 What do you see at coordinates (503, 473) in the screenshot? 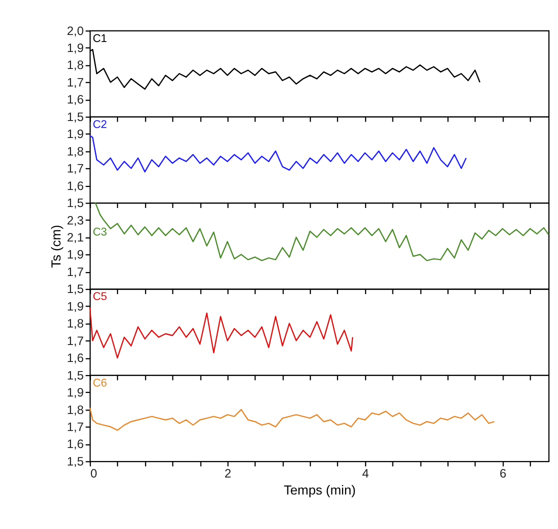
I see `x-tick-label: 6` at bounding box center [503, 473].